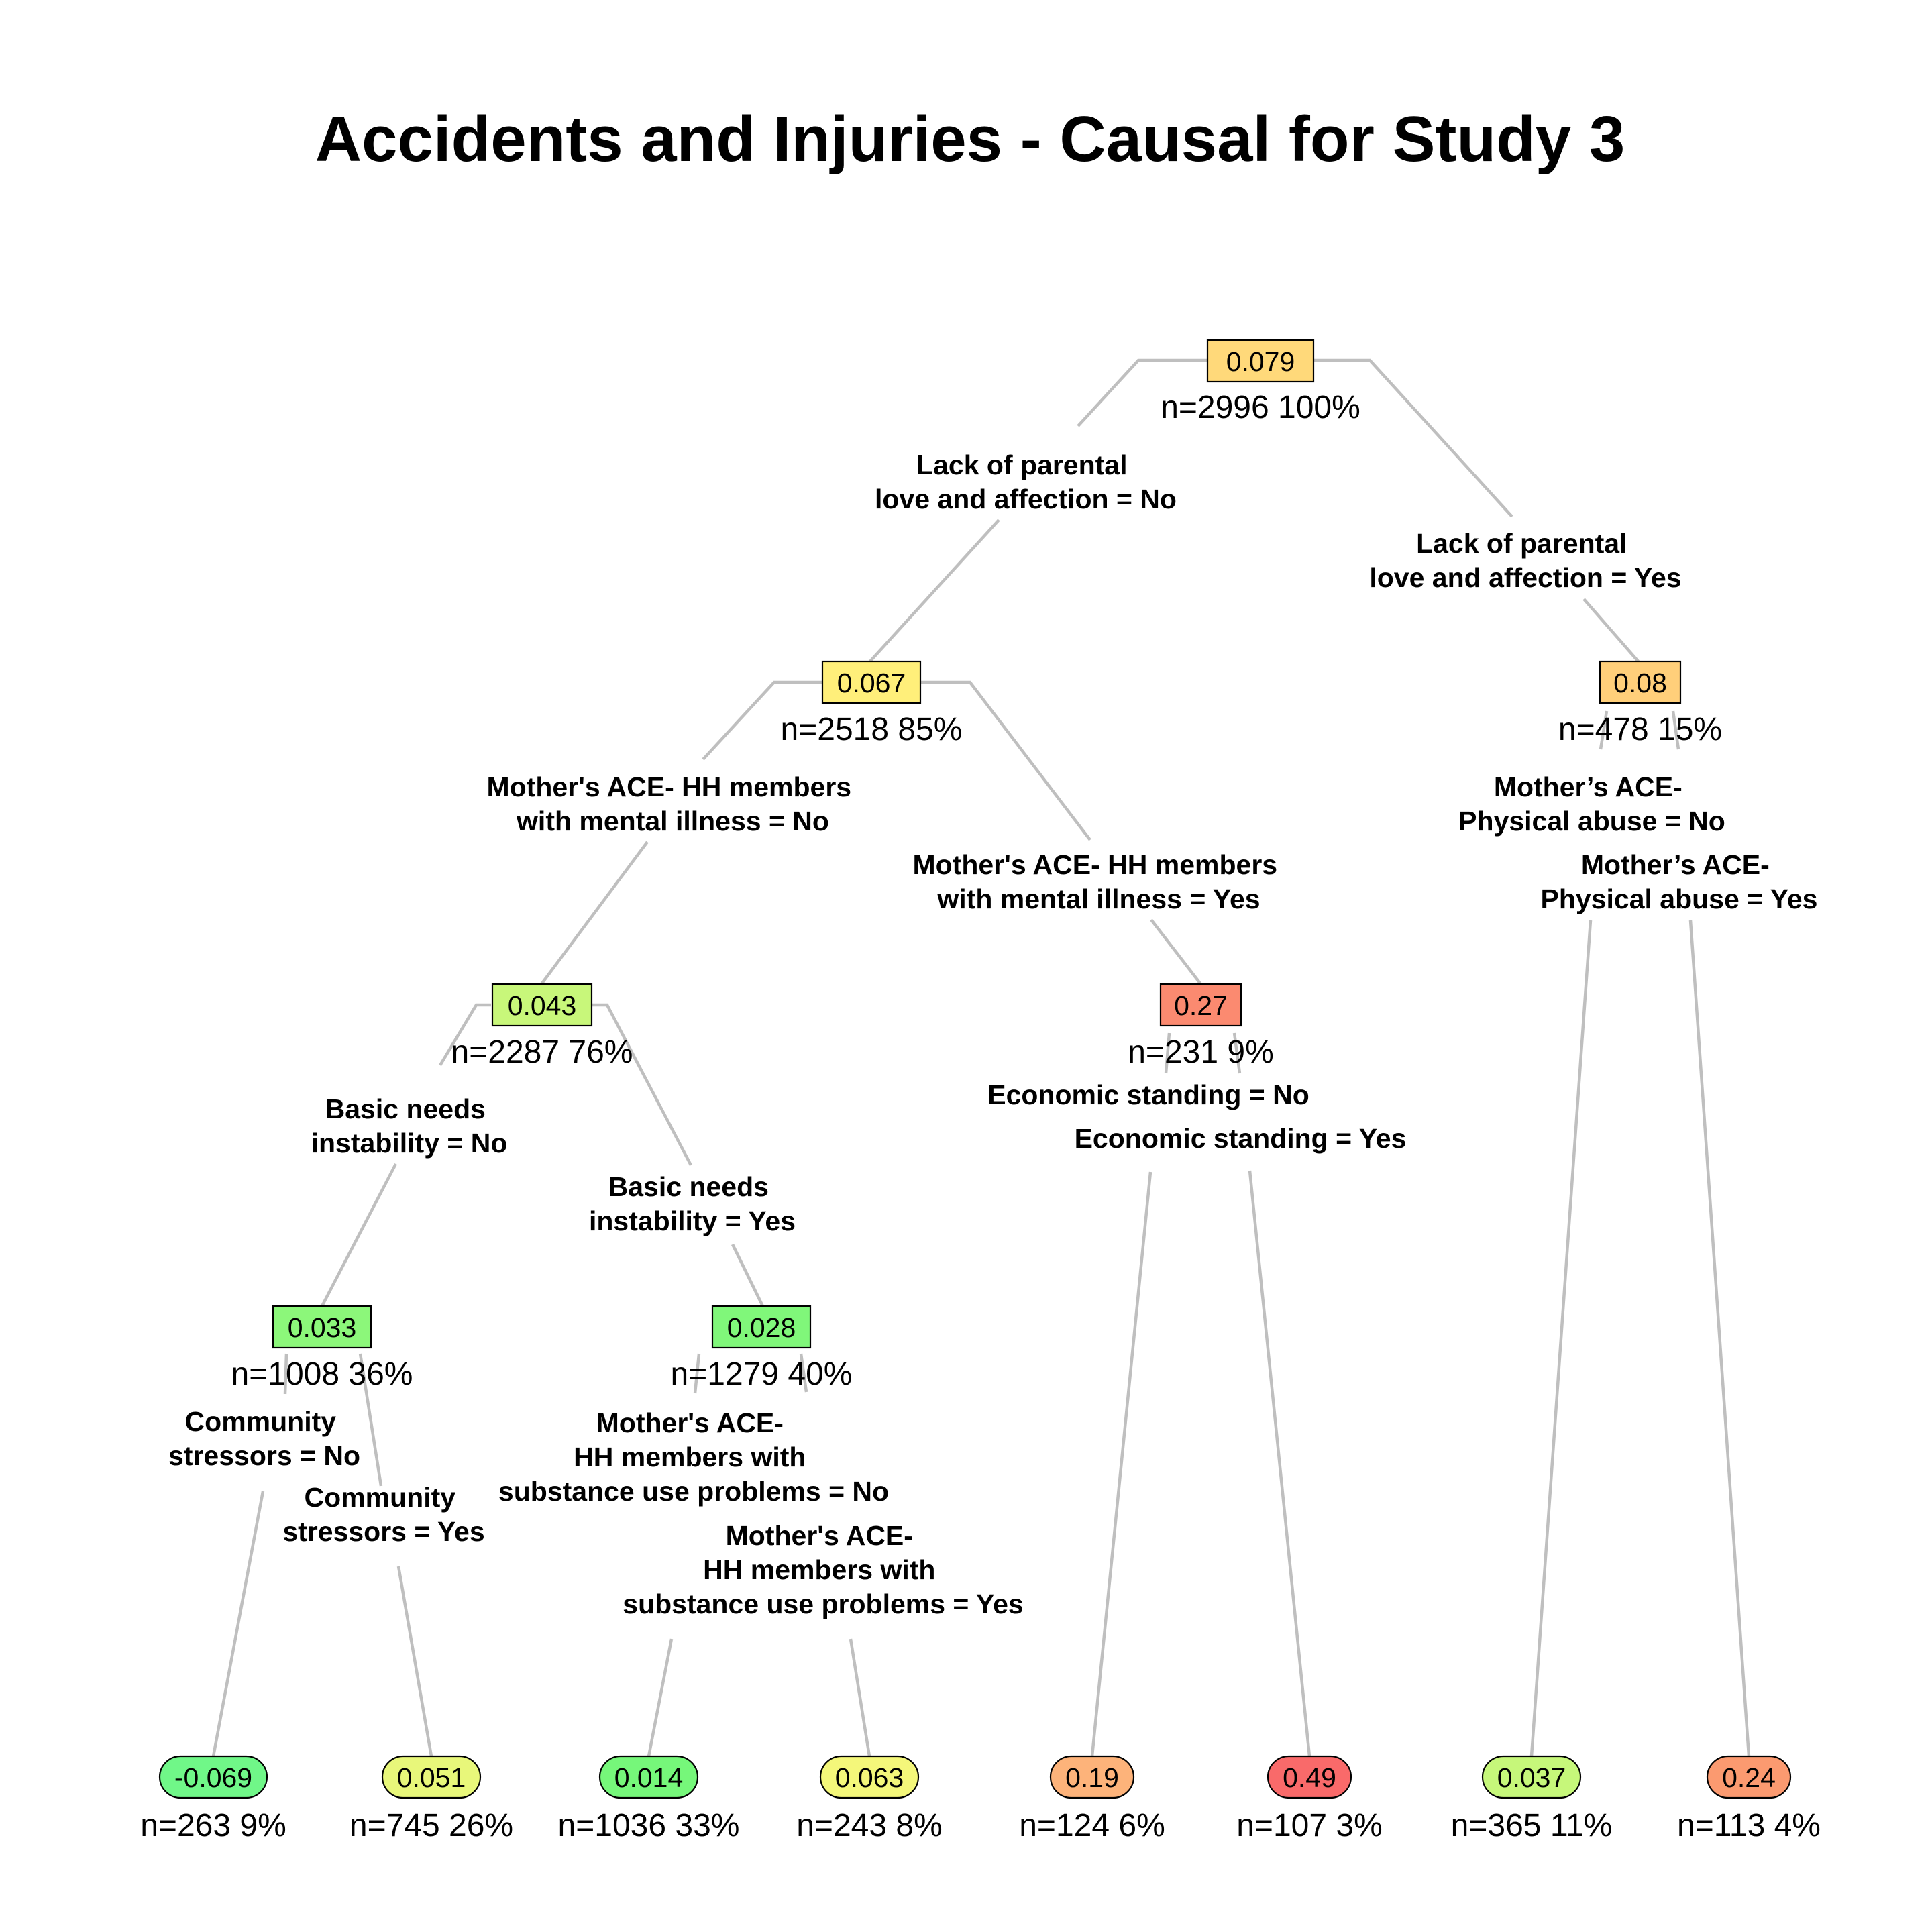 The image size is (1932, 1932). Describe the element at coordinates (1201, 1052) in the screenshot. I see `node-stats: n=231 9%` at that location.